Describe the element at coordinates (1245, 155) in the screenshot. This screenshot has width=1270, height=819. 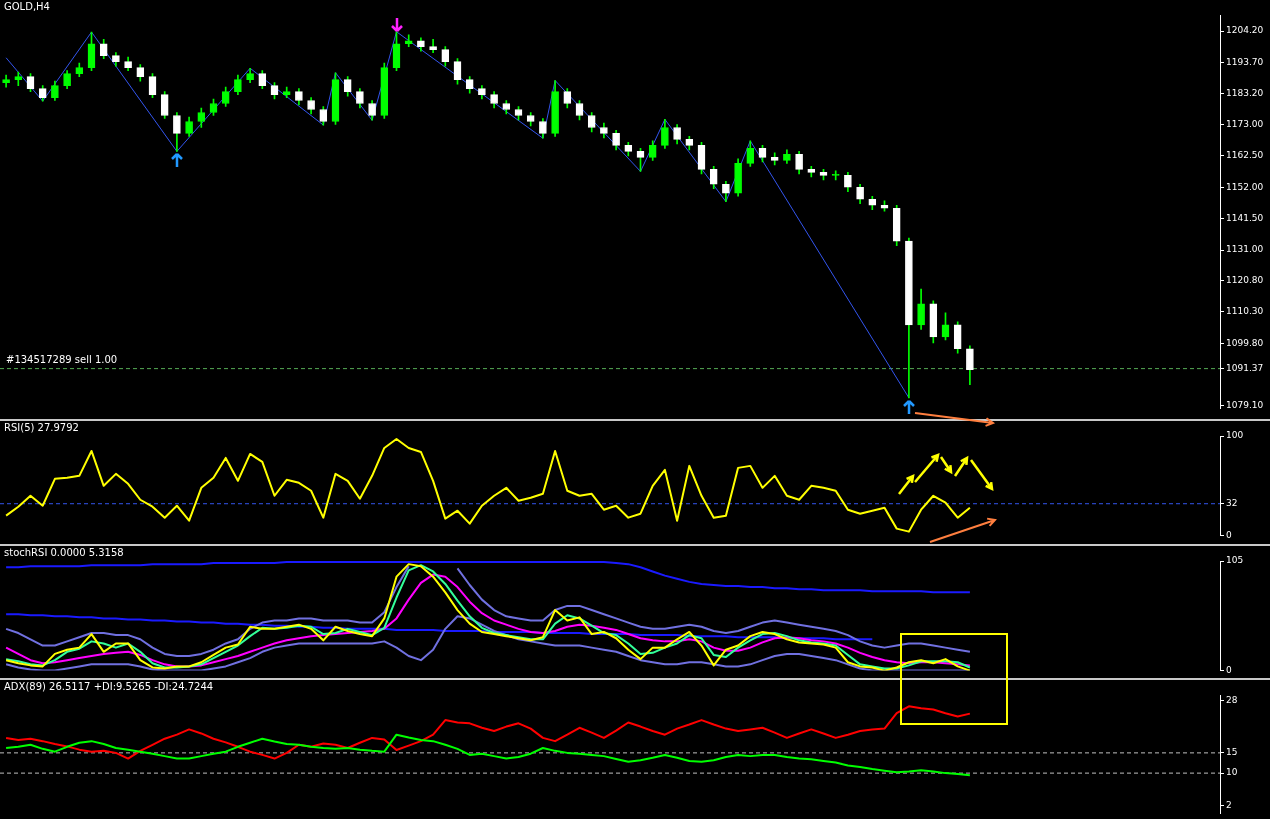
I see `y-tick-label: 1162.50` at that location.